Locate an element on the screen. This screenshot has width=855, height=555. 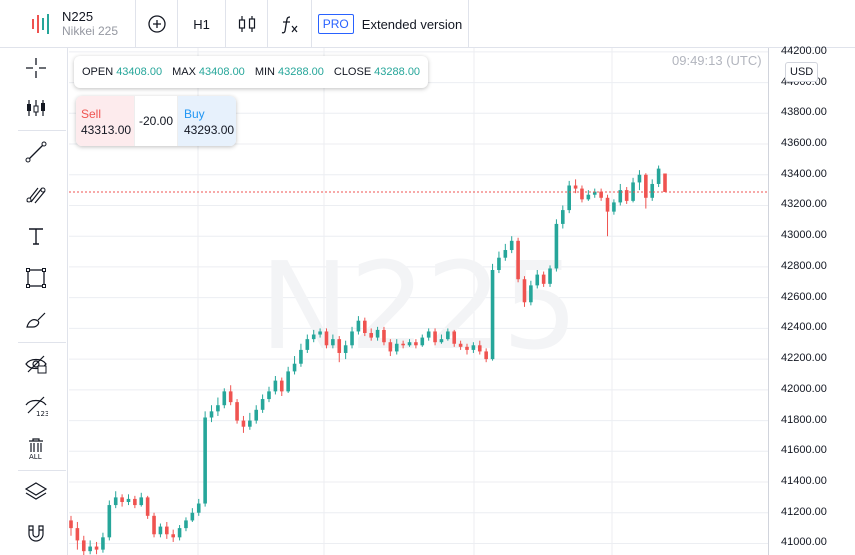
symbol-description: Nikkei 225 is located at coordinates (90, 31).